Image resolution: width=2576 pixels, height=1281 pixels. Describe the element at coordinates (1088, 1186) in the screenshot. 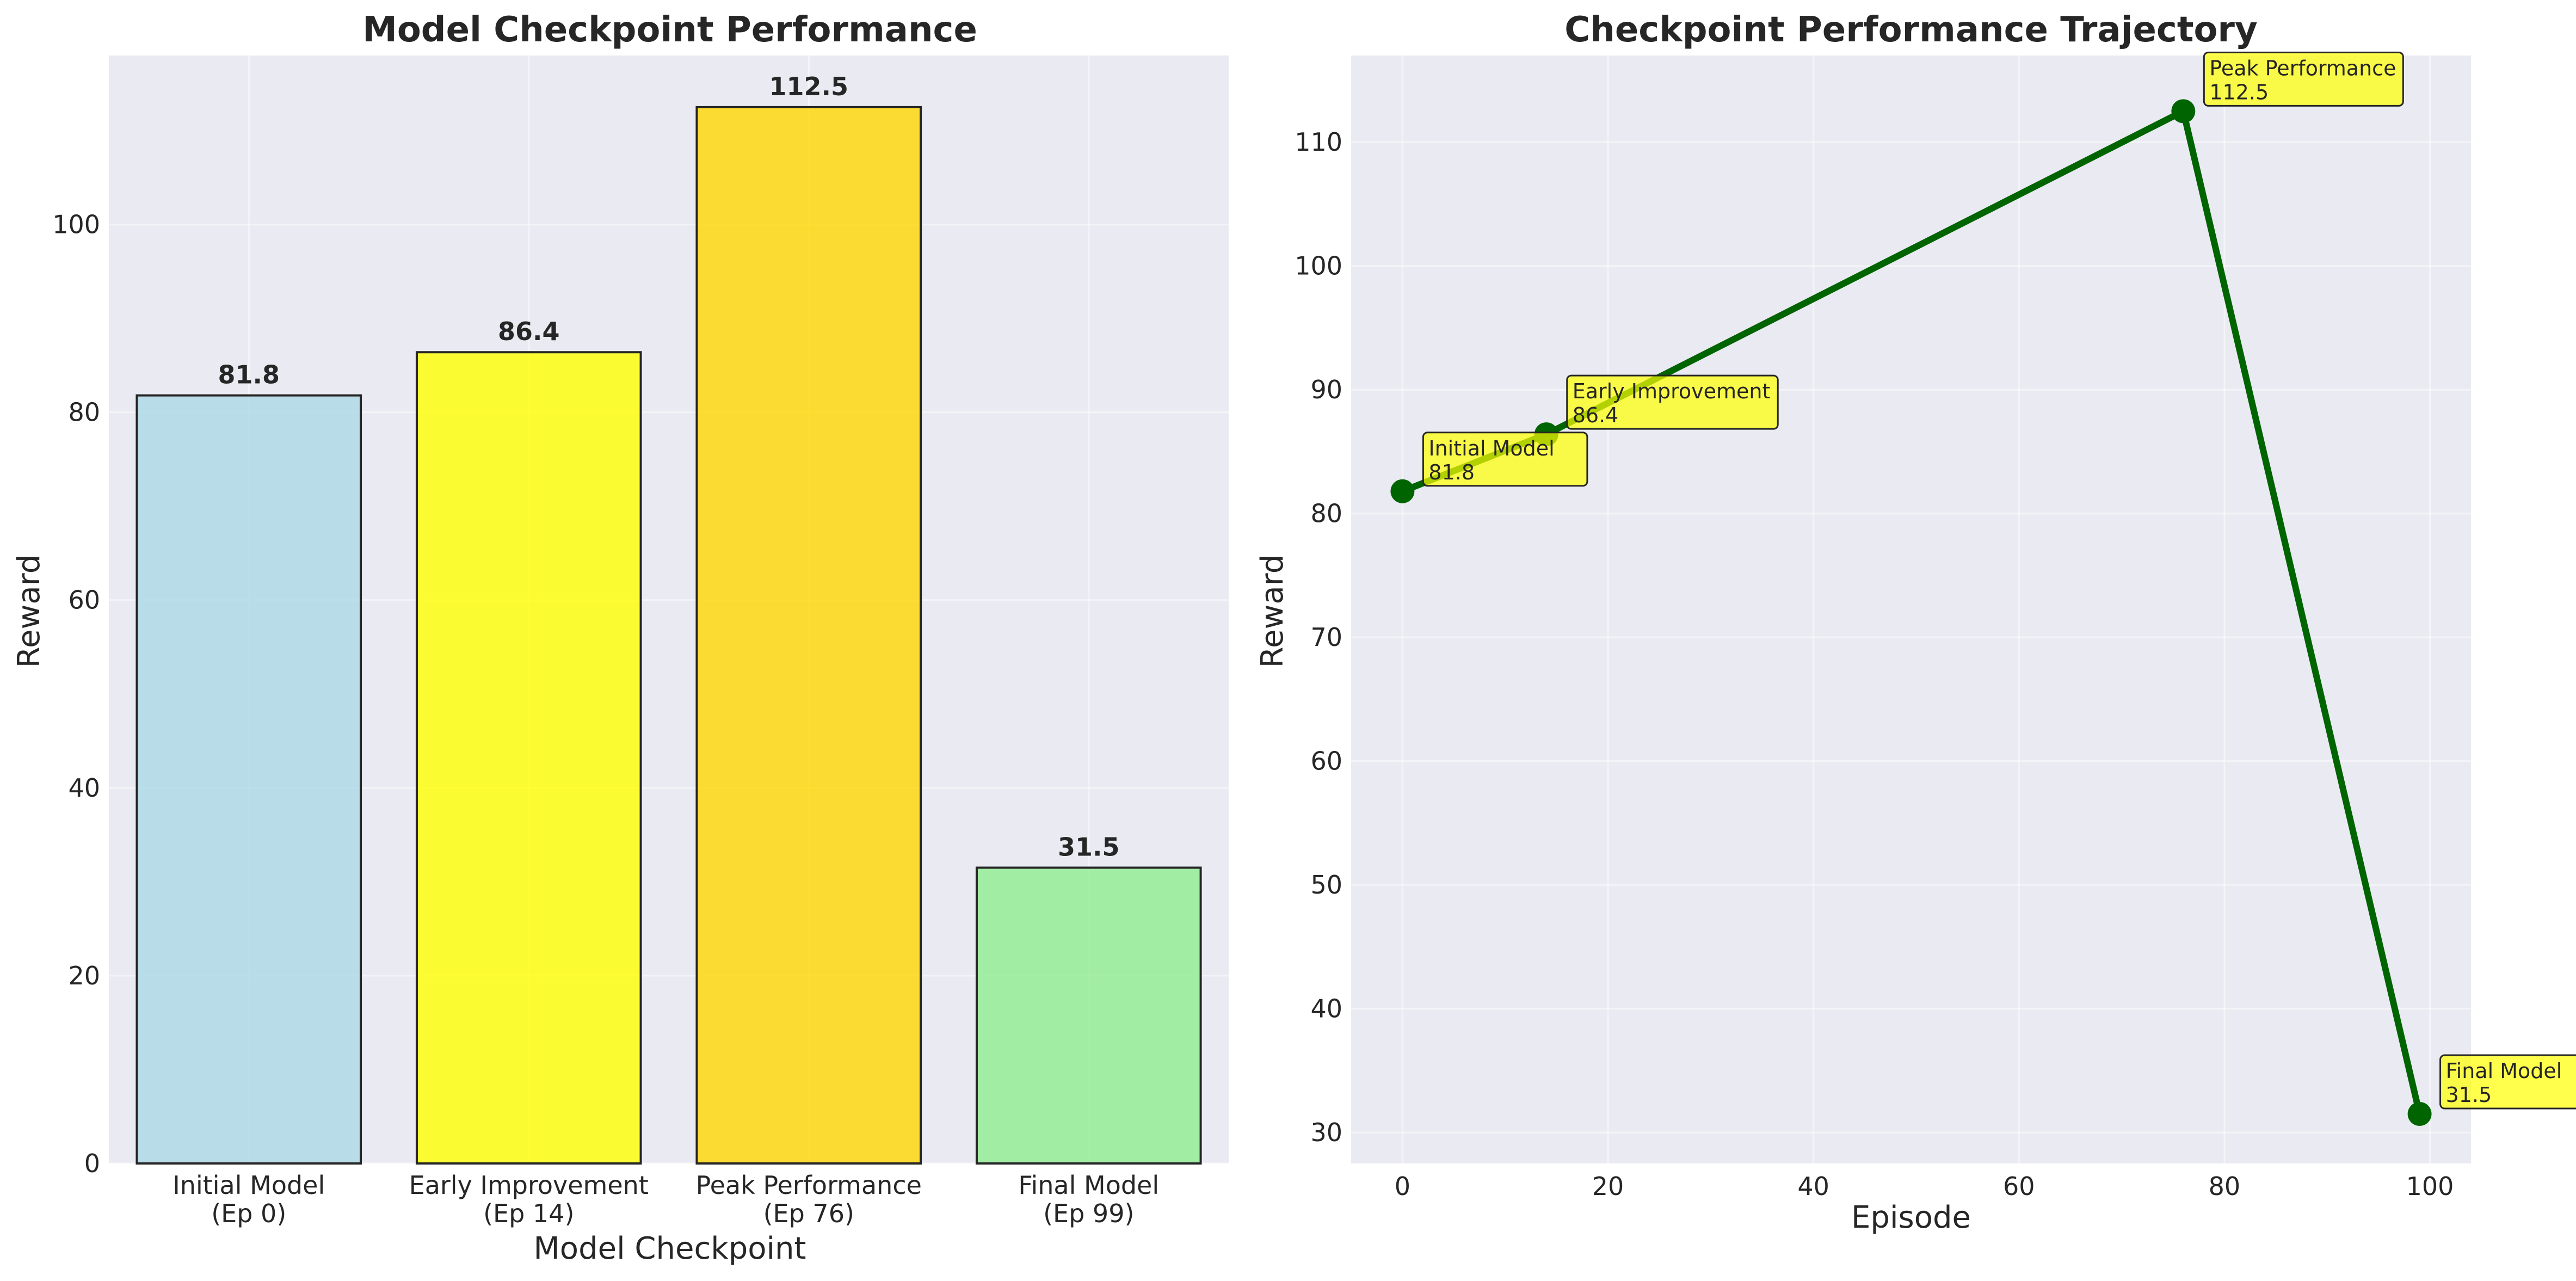

I see `bar-chart-xtick-label: Final Model` at that location.